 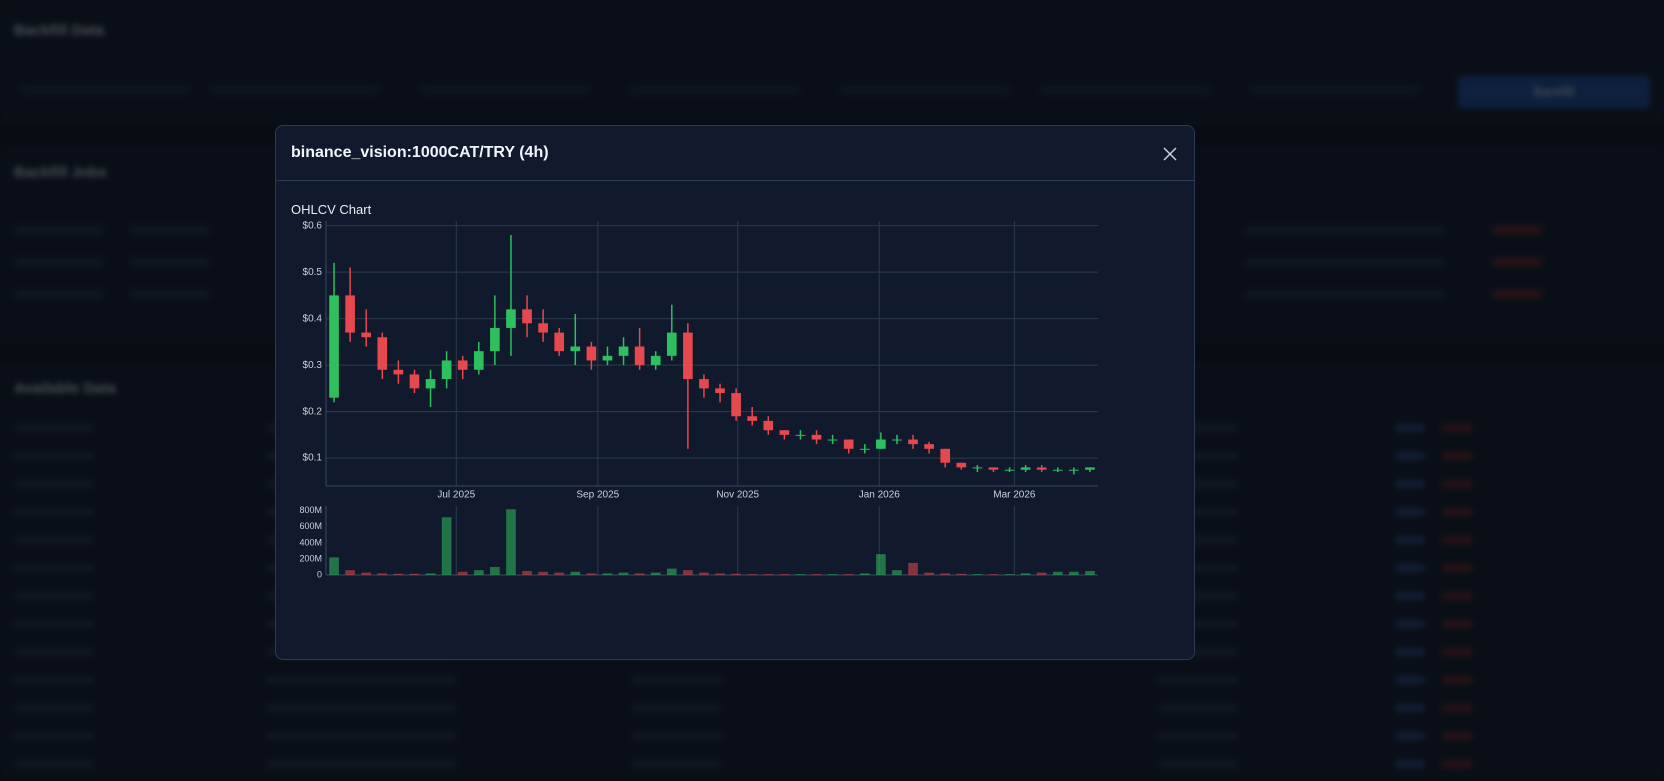 What do you see at coordinates (735, 180) in the screenshot?
I see `divider` at bounding box center [735, 180].